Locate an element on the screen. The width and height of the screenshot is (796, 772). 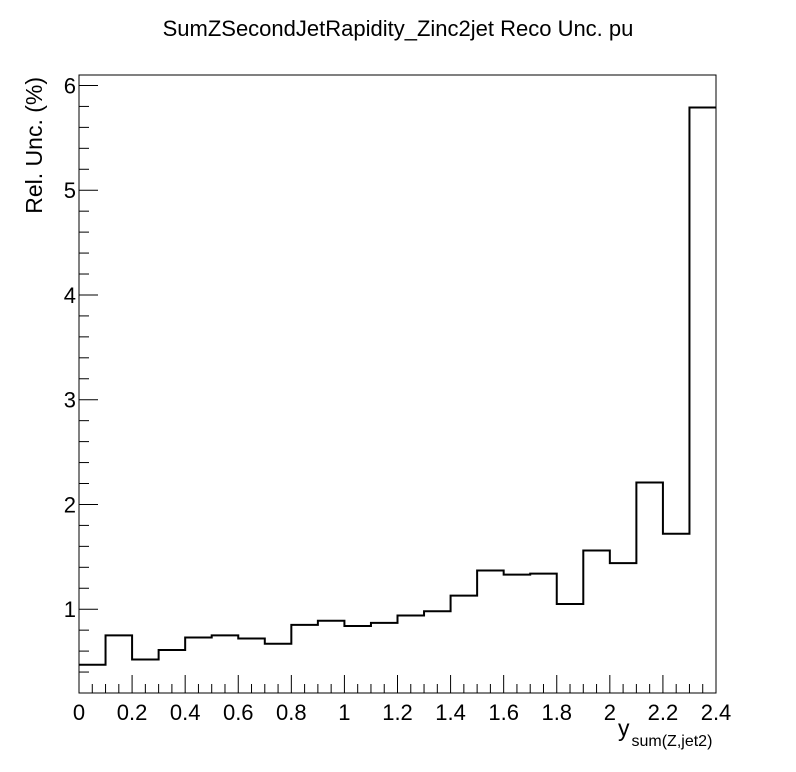
x-tick-label: 1 is located at coordinates (344, 712).